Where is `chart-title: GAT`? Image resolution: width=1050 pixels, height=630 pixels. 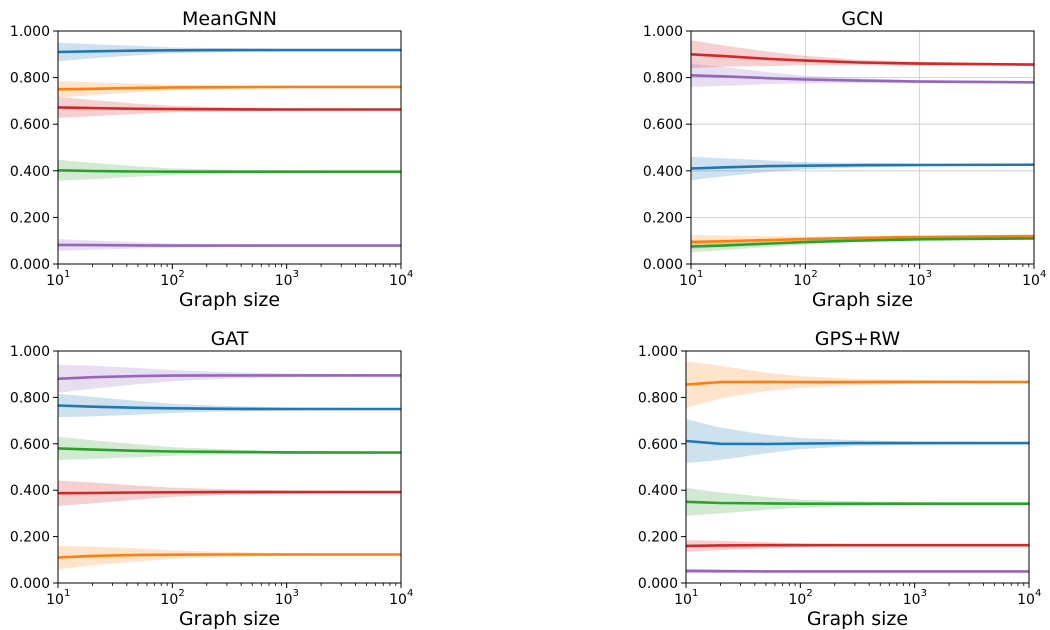
chart-title: GAT is located at coordinates (230, 339).